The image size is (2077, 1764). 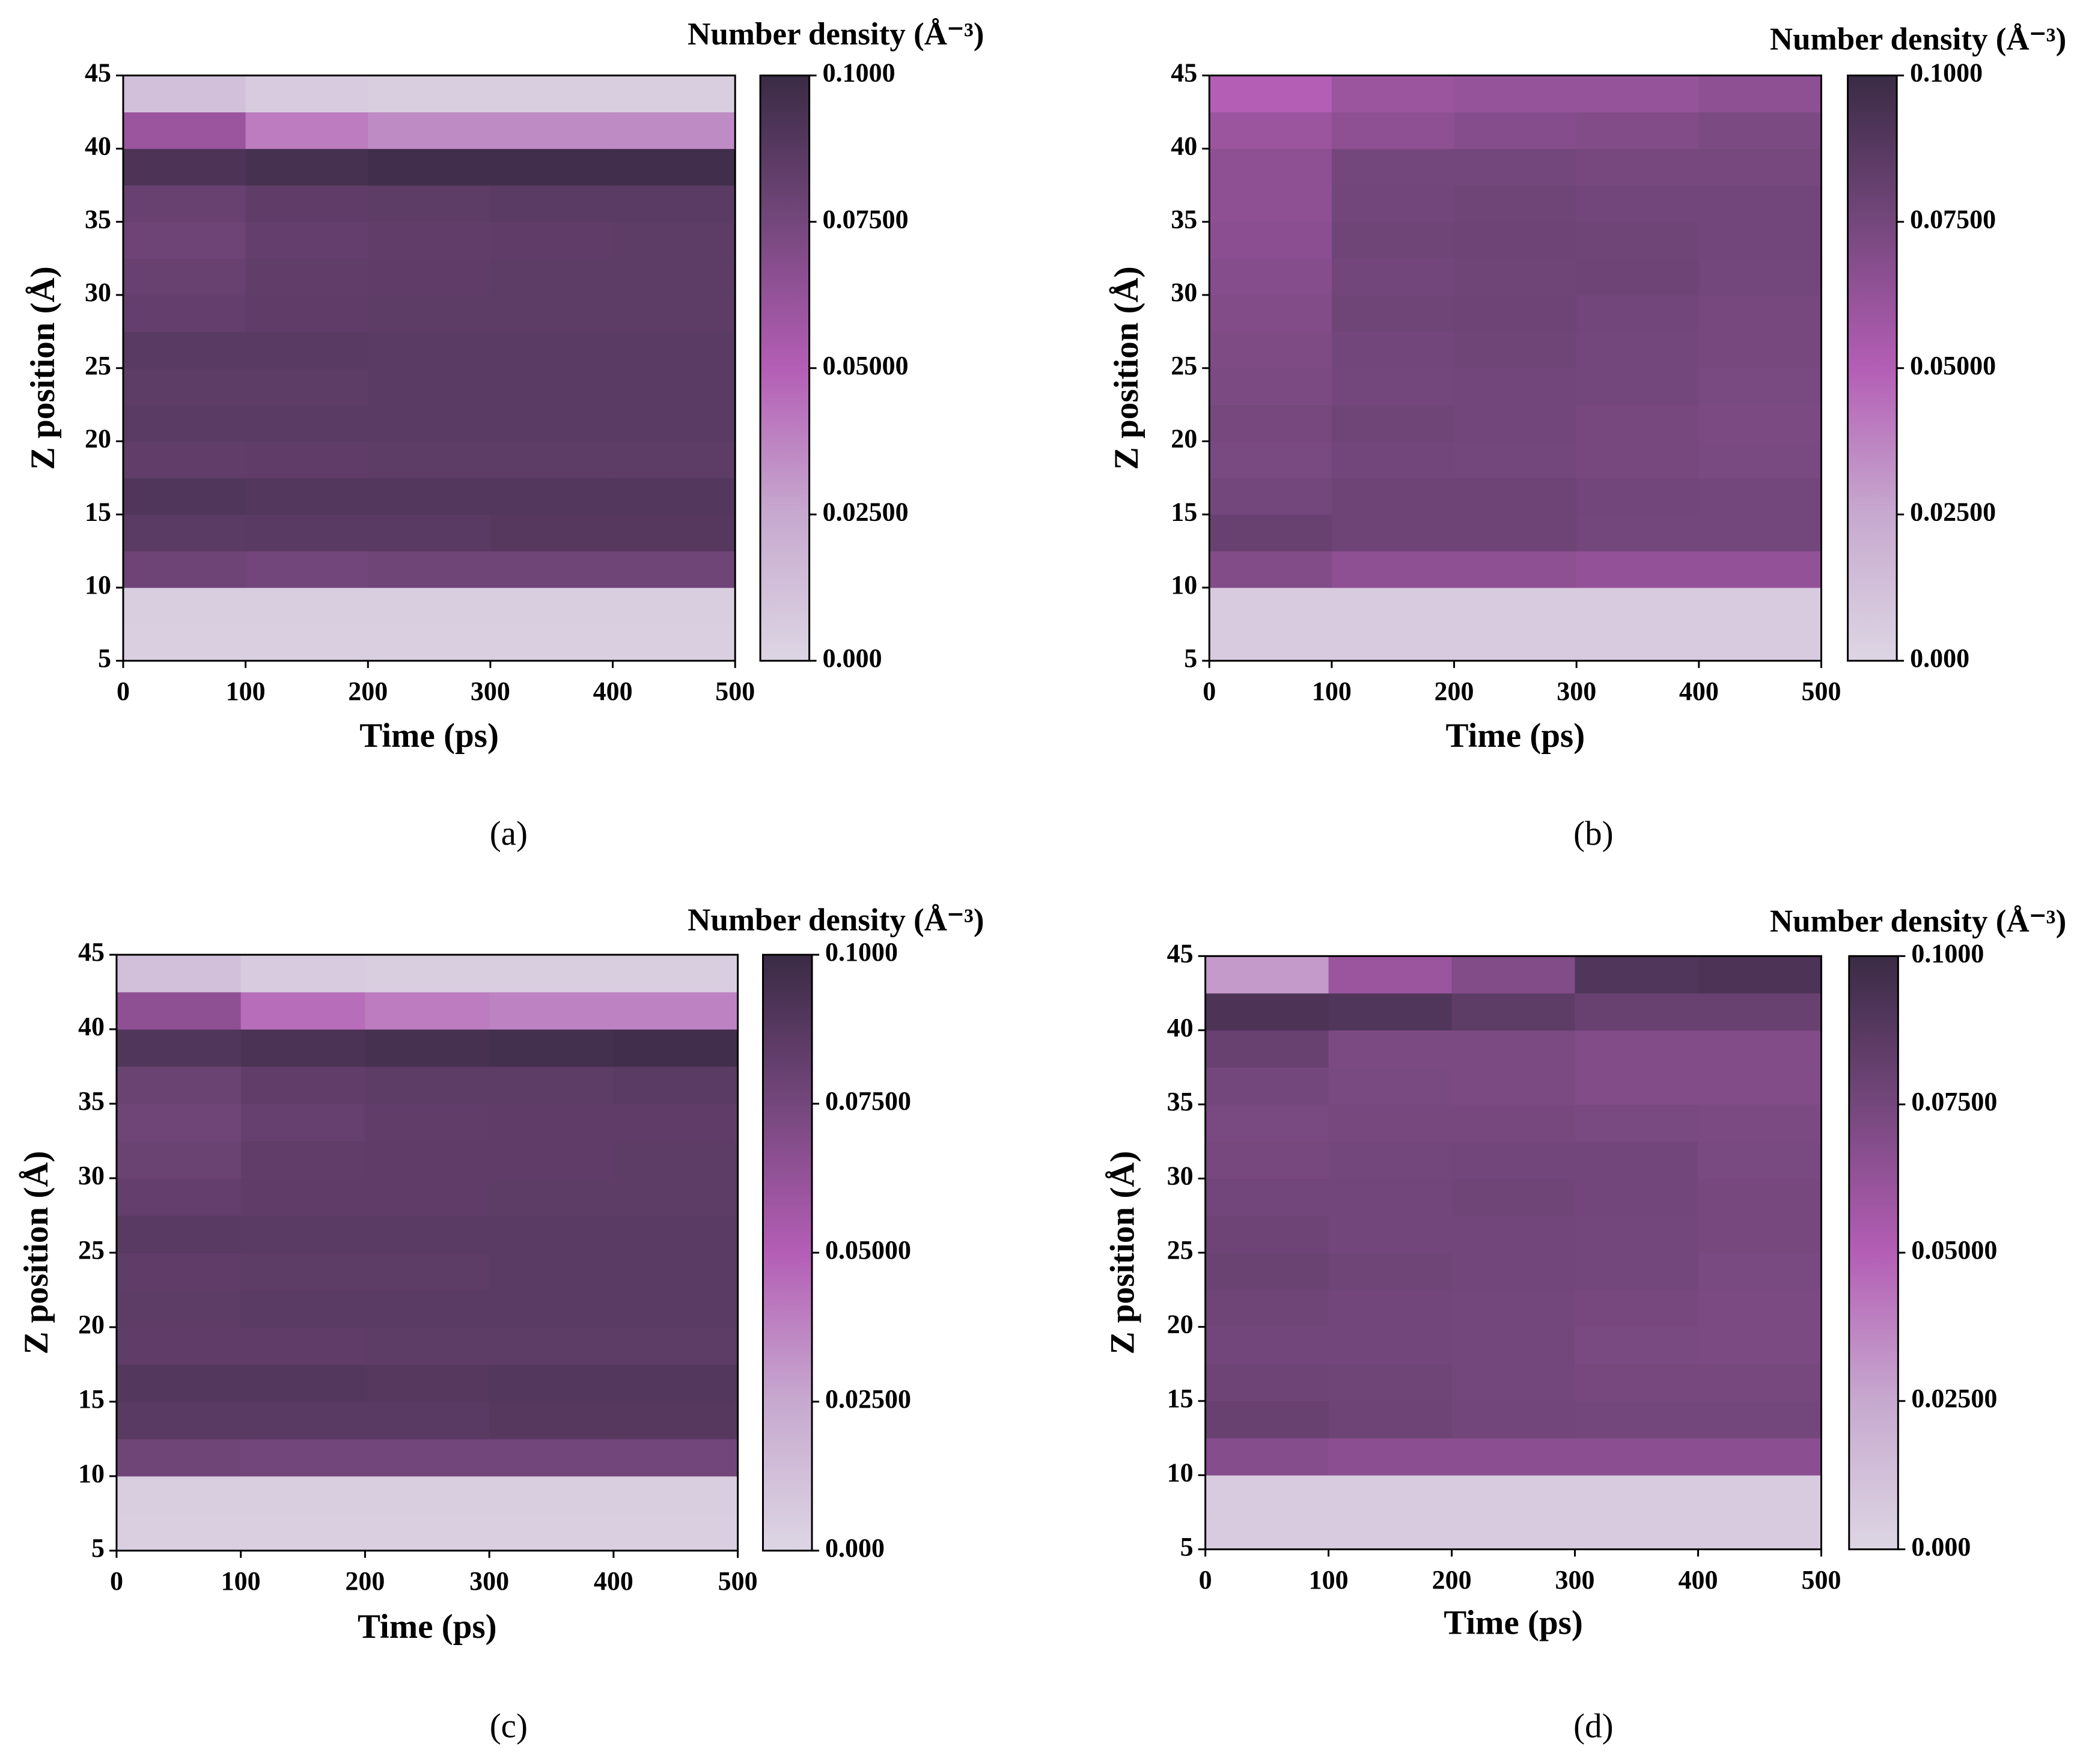 I want to click on colorbar-tick-label: 0.02500, so click(x=868, y=1399).